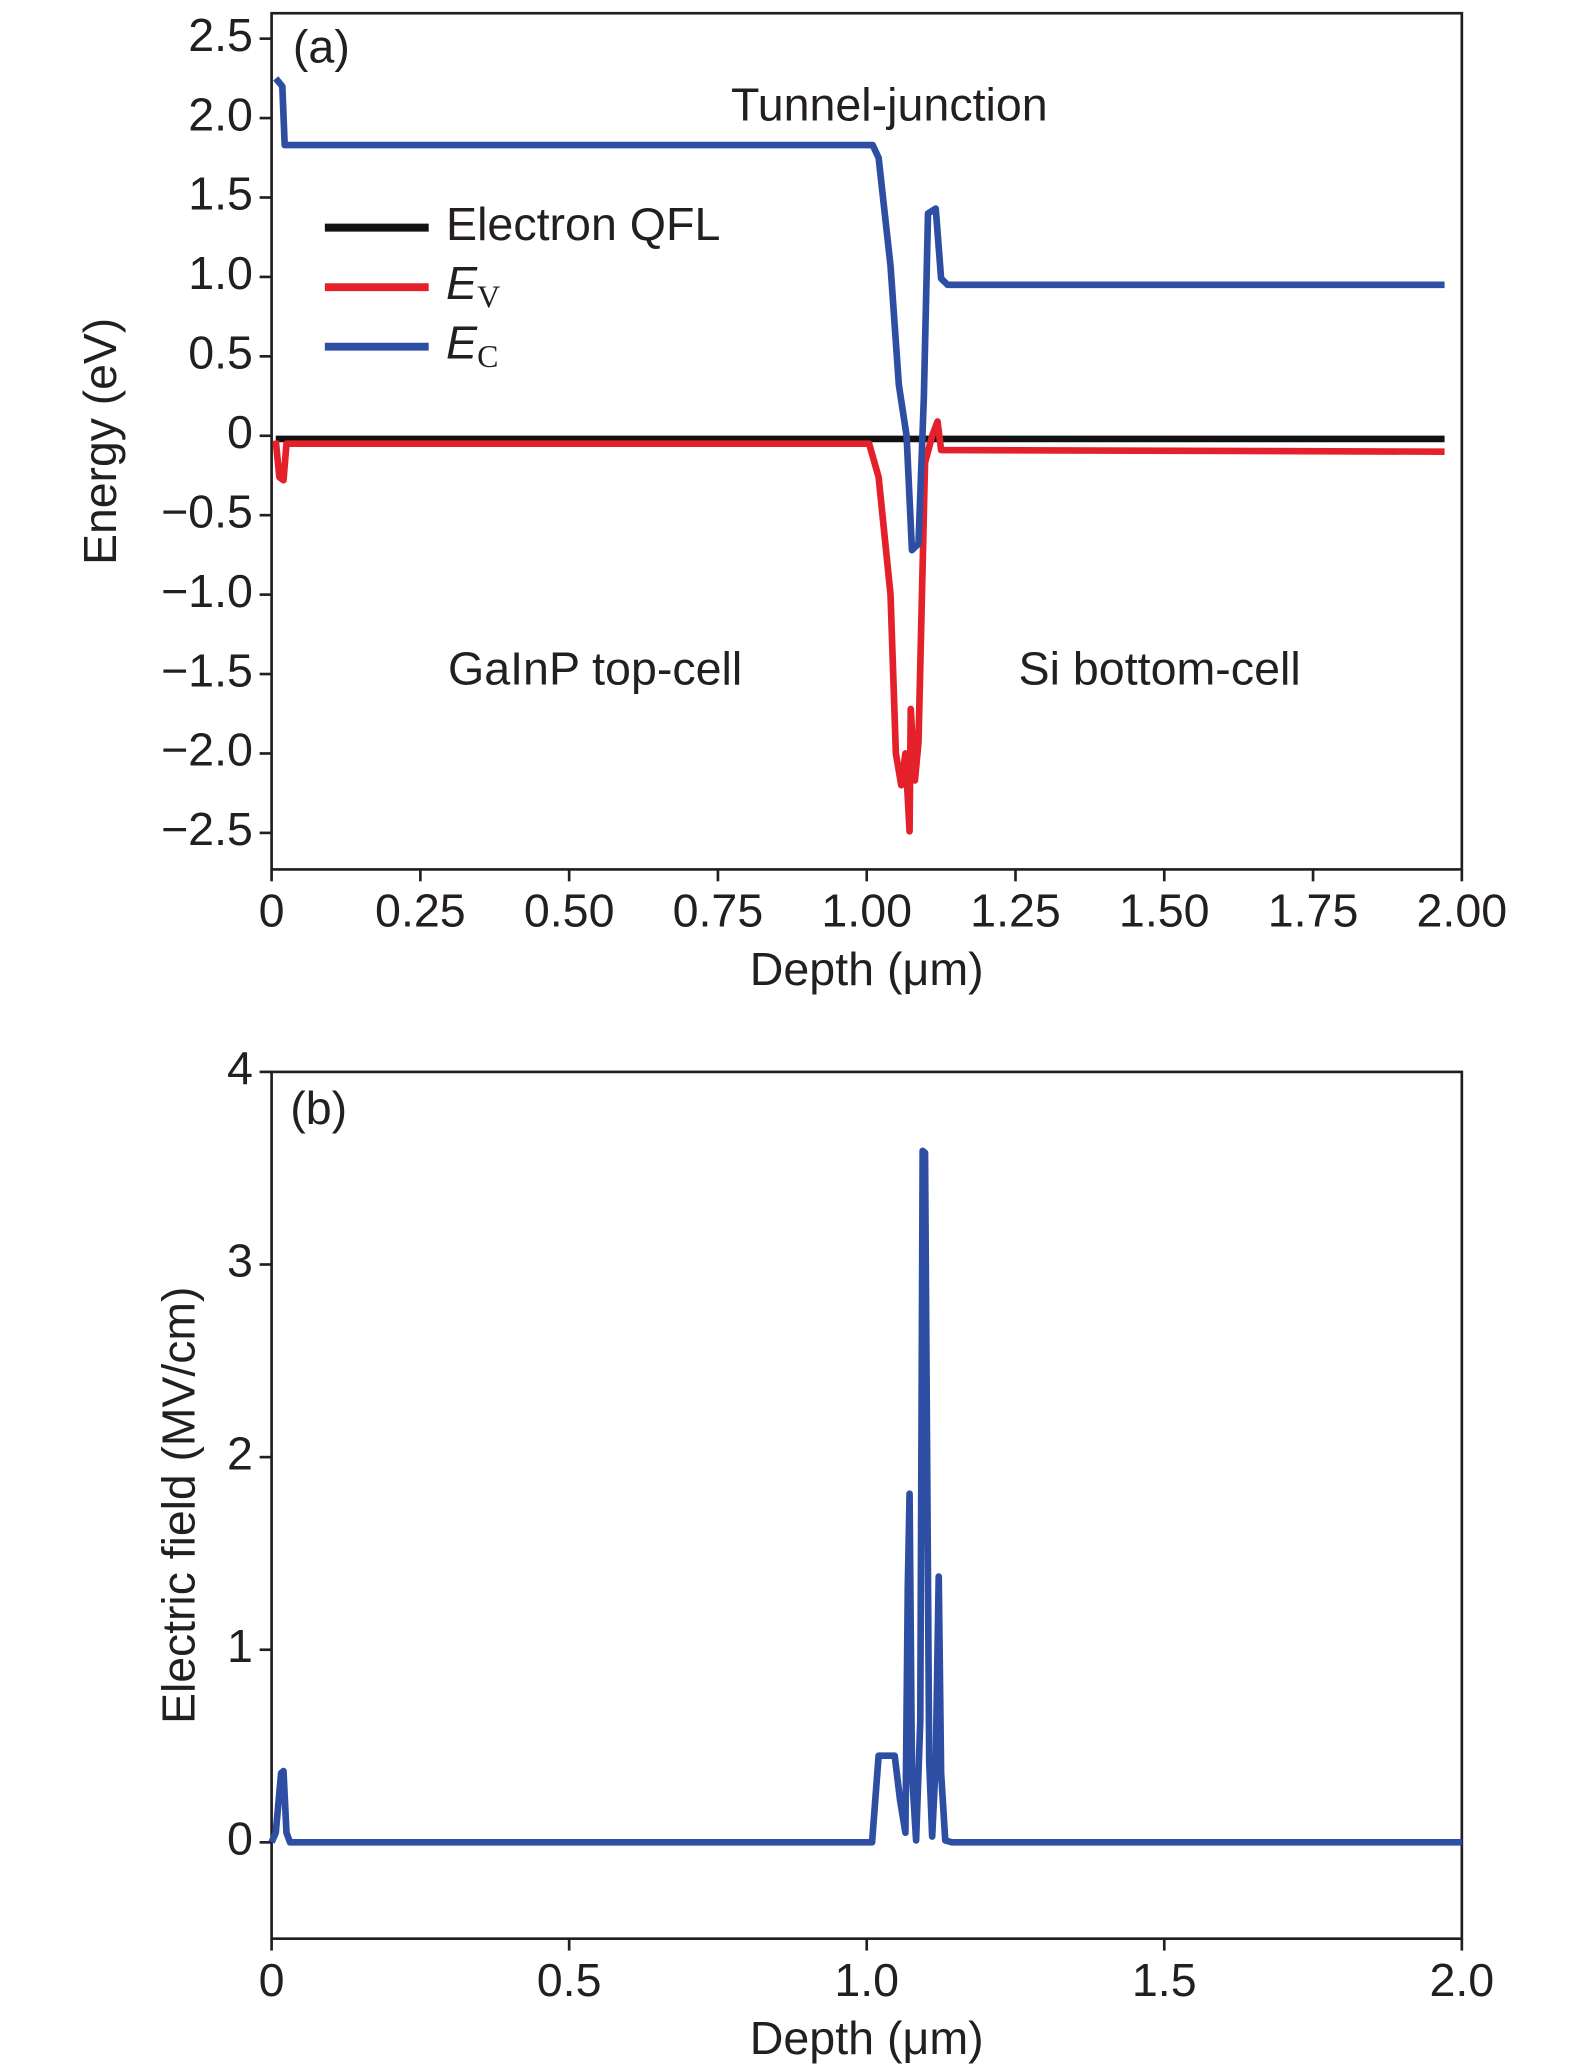 The width and height of the screenshot is (1575, 2071). Describe the element at coordinates (1160, 669) in the screenshot. I see `annotation: Si bottom-cell` at that location.